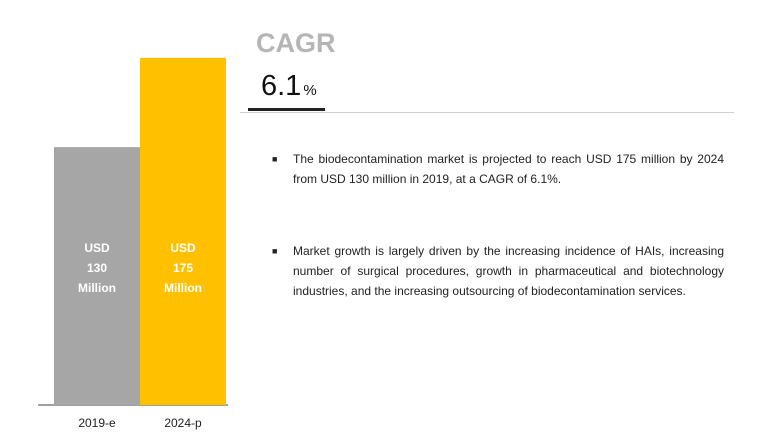 This screenshot has width=780, height=440. Describe the element at coordinates (286, 109) in the screenshot. I see `cagr-underline` at that location.